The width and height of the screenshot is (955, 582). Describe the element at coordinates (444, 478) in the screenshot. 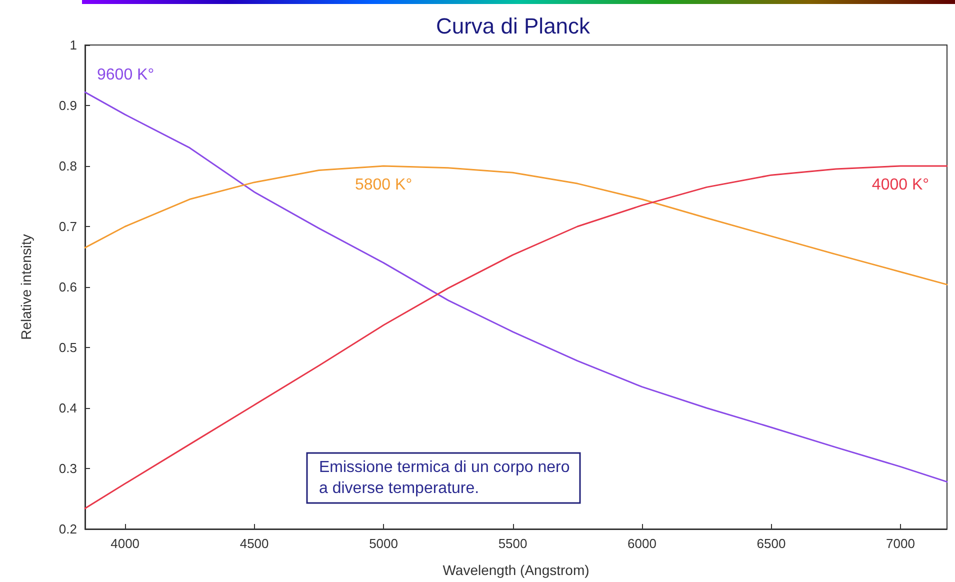

I see `annotation: Emissione termica di un corpo nero a diverse temperature.` at that location.